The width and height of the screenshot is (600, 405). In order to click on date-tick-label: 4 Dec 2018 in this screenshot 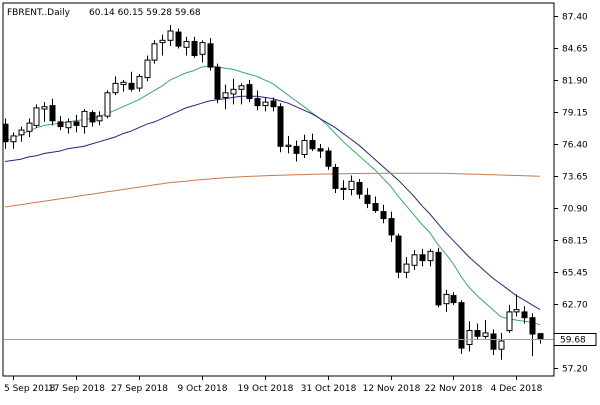, I will do `click(517, 389)`.